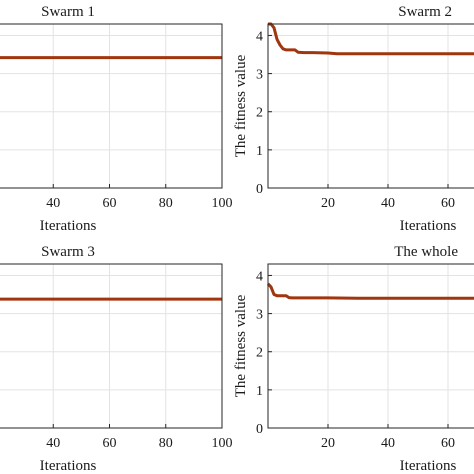 Image resolution: width=474 pixels, height=474 pixels. I want to click on chart-title: Swarm 1, so click(68, 12).